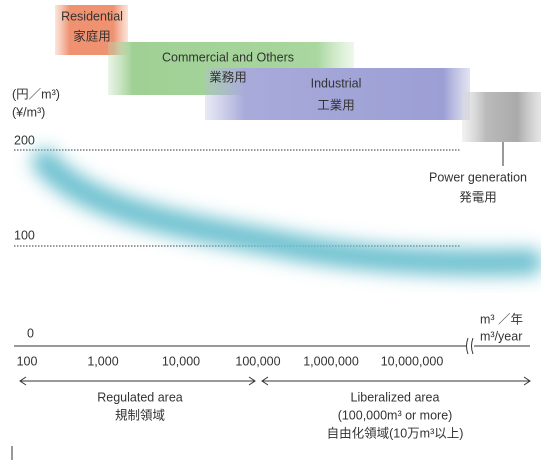 The image size is (541, 461). What do you see at coordinates (140, 397) in the screenshot?
I see `region-label: Regulated area` at bounding box center [140, 397].